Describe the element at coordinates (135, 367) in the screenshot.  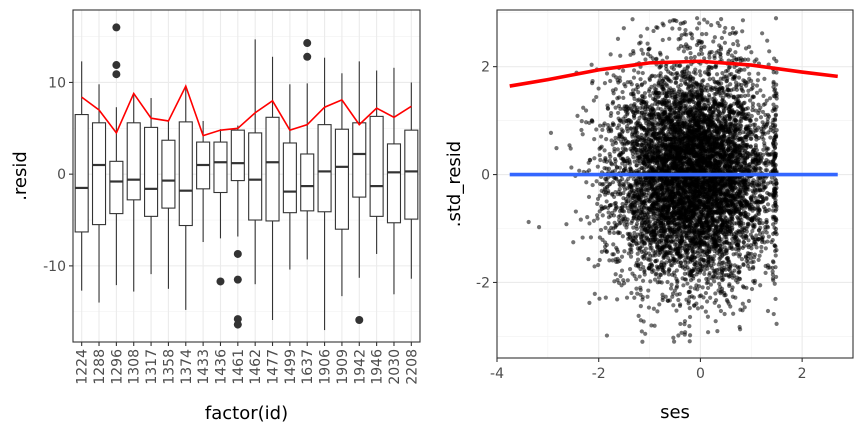
I see `box-x-tick-label: 1308` at that location.